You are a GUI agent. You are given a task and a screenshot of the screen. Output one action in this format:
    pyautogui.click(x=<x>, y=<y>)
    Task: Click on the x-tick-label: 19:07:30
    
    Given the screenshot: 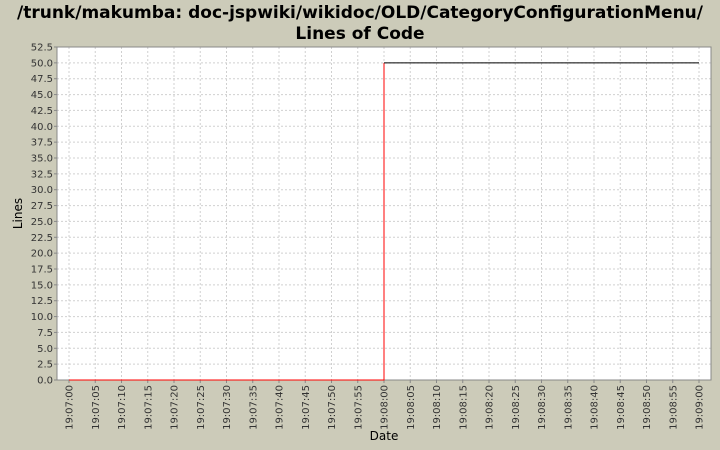 What is the action you would take?
    pyautogui.click(x=227, y=407)
    